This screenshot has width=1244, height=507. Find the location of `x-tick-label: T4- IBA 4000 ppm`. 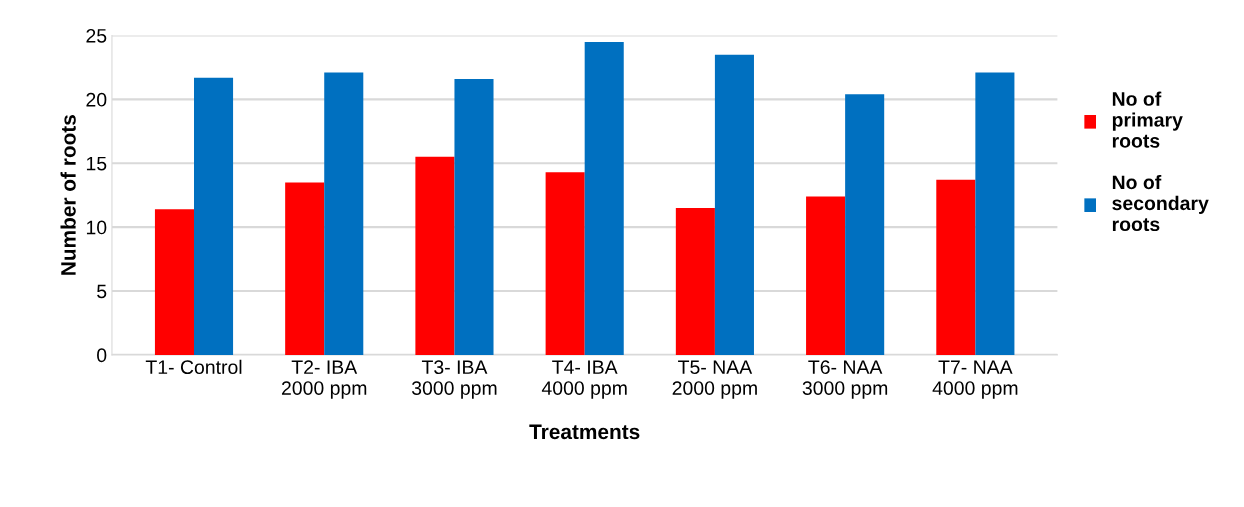

x-tick-label: T4- IBA 4000 ppm is located at coordinates (584, 379).